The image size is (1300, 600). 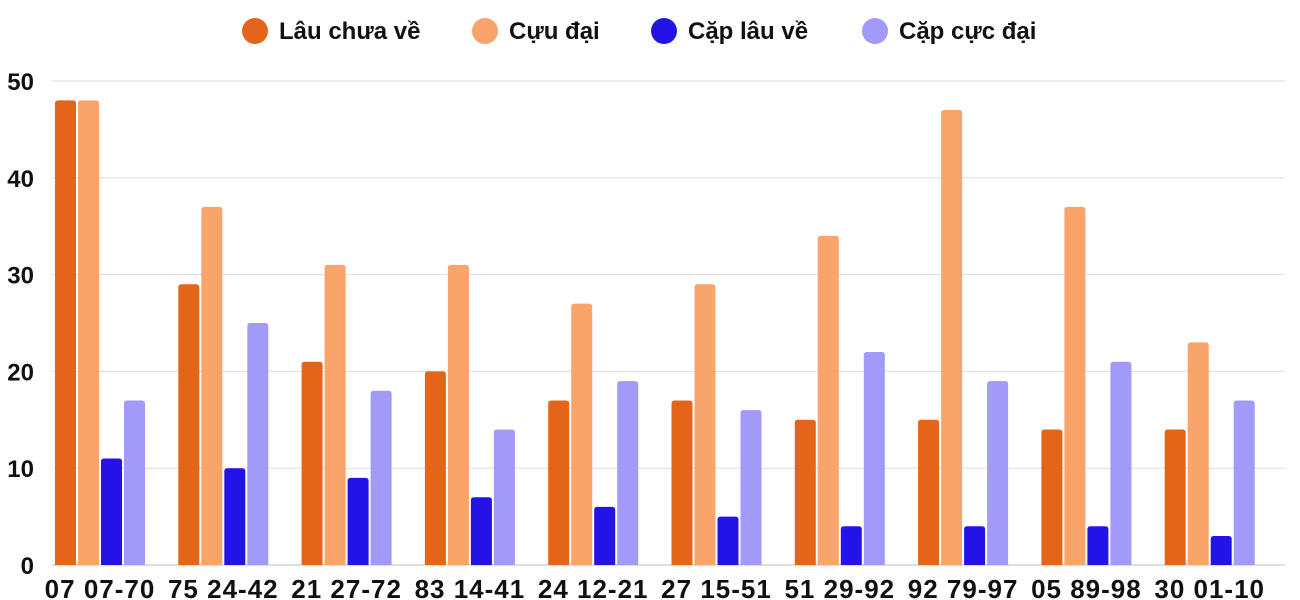 What do you see at coordinates (1209, 587) in the screenshot?
I see `x-tick-label: 30 01-10` at bounding box center [1209, 587].